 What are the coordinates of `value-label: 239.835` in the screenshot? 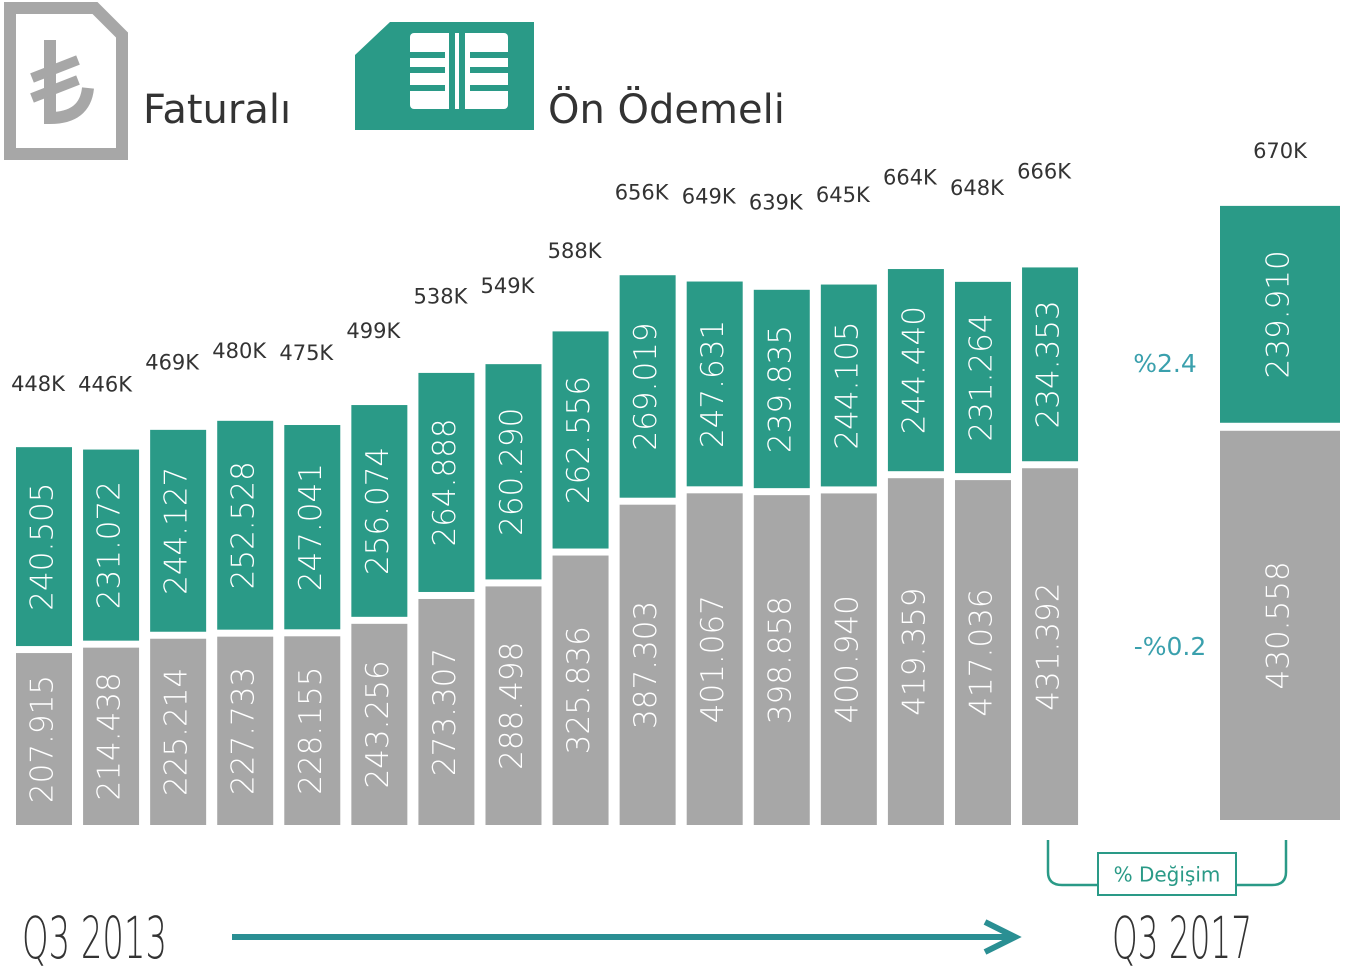 It's located at (780, 389).